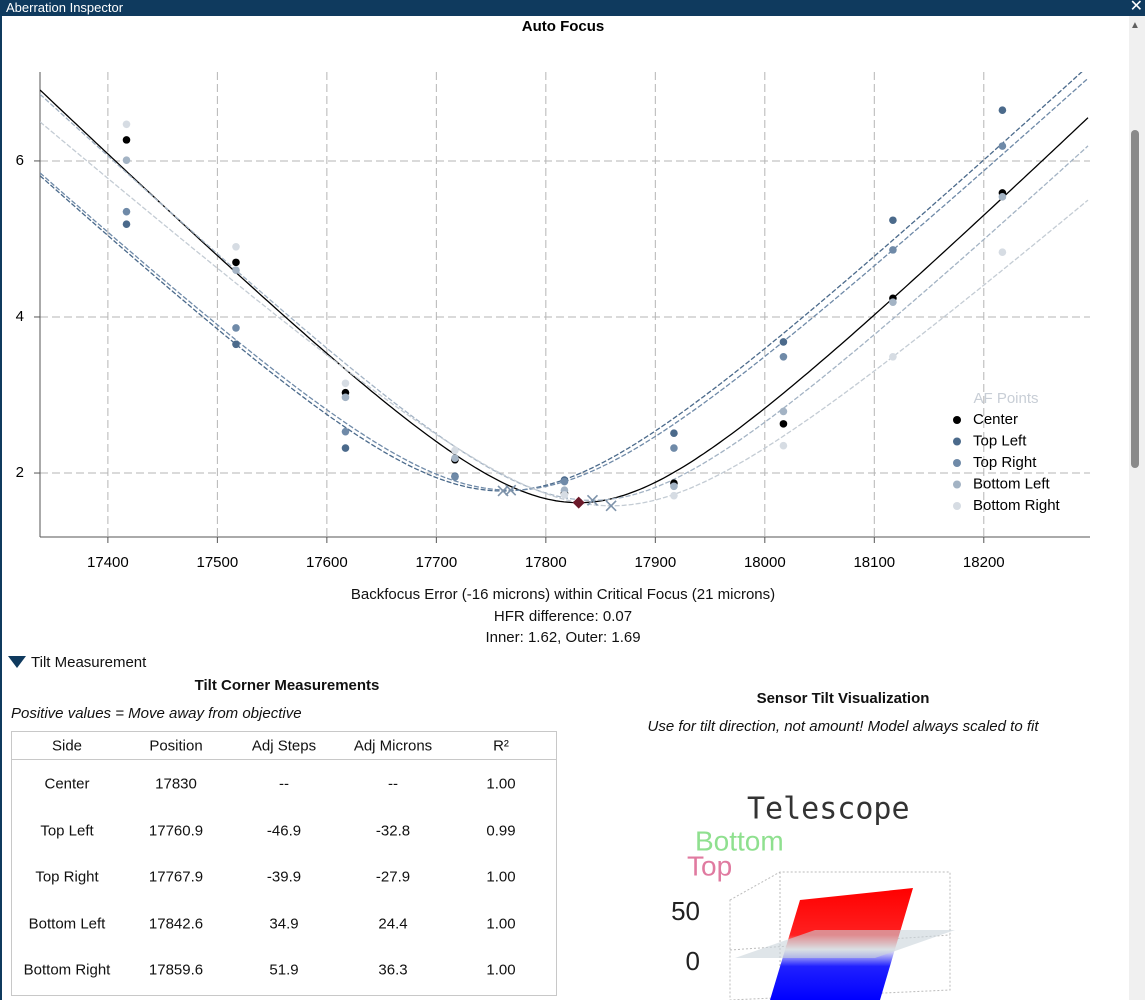 The height and width of the screenshot is (1000, 1145). What do you see at coordinates (995, 419) in the screenshot?
I see `legend-label: Center` at bounding box center [995, 419].